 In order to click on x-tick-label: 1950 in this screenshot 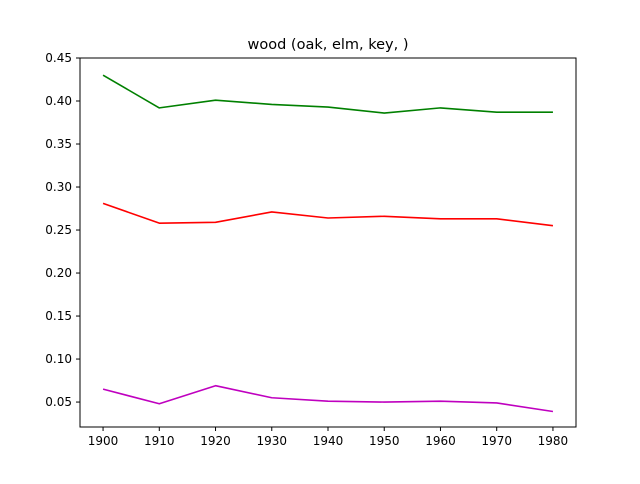, I will do `click(384, 441)`.